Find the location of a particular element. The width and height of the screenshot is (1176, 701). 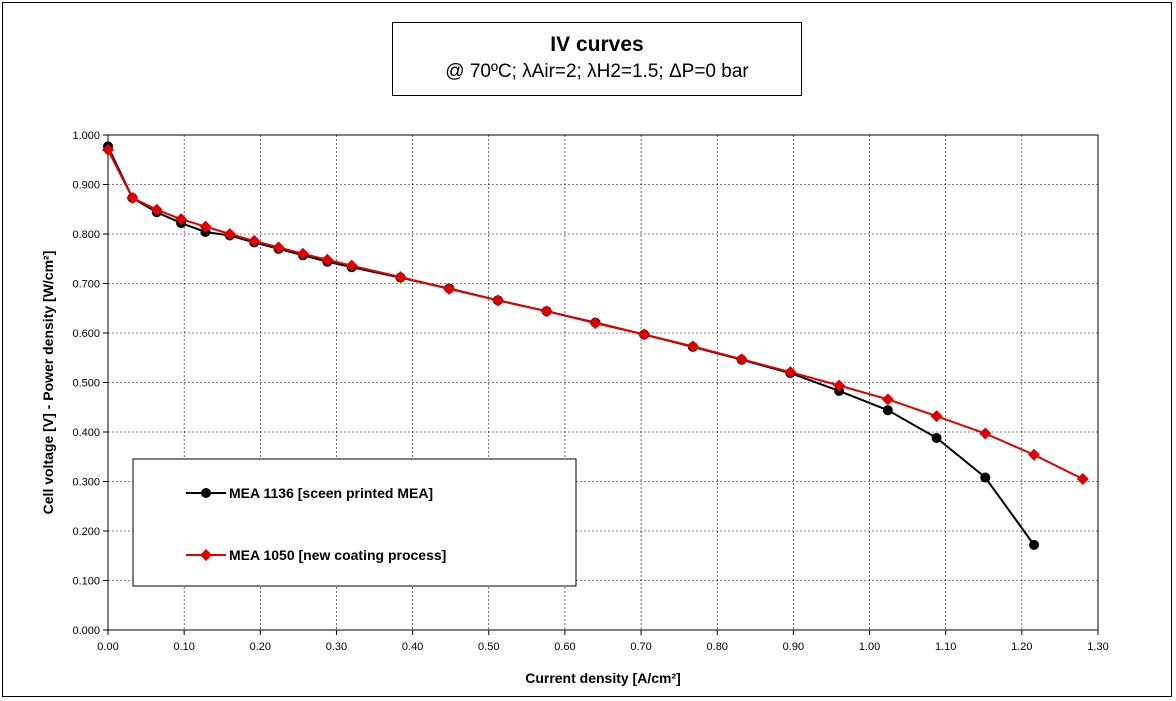

x-tick-label: 0.60 is located at coordinates (564, 647).